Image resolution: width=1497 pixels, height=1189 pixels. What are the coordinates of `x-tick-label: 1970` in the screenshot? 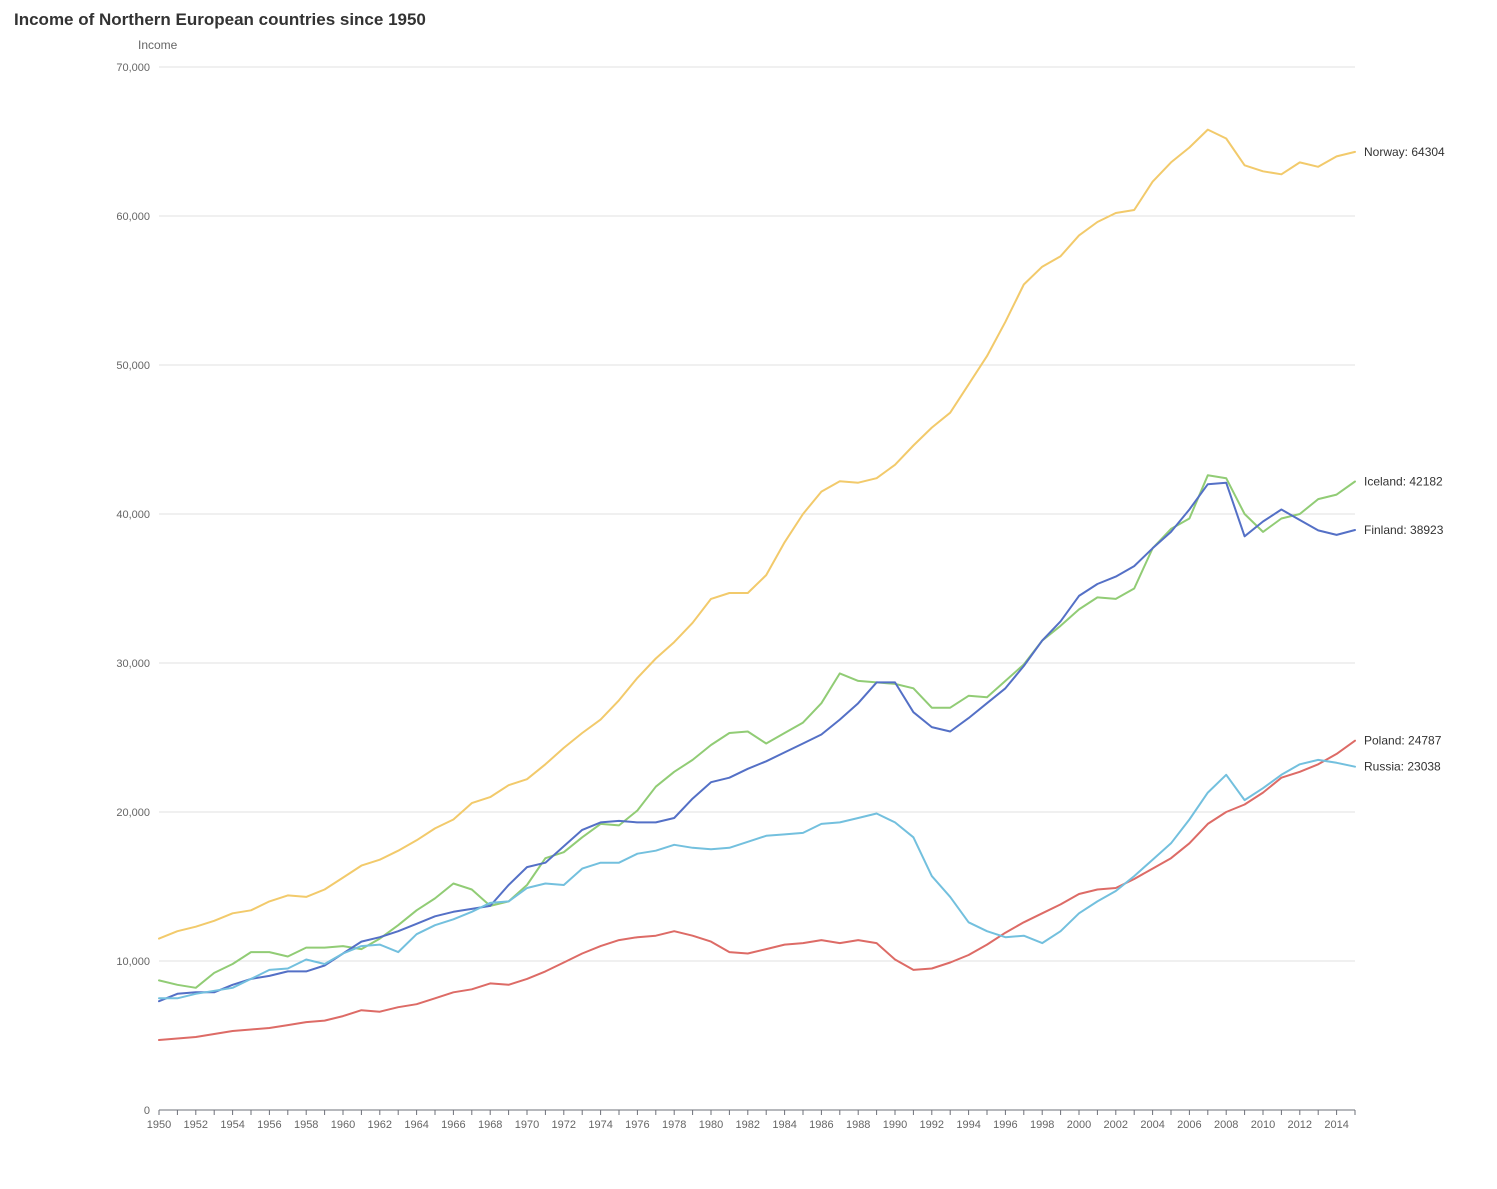 It's located at (527, 1125).